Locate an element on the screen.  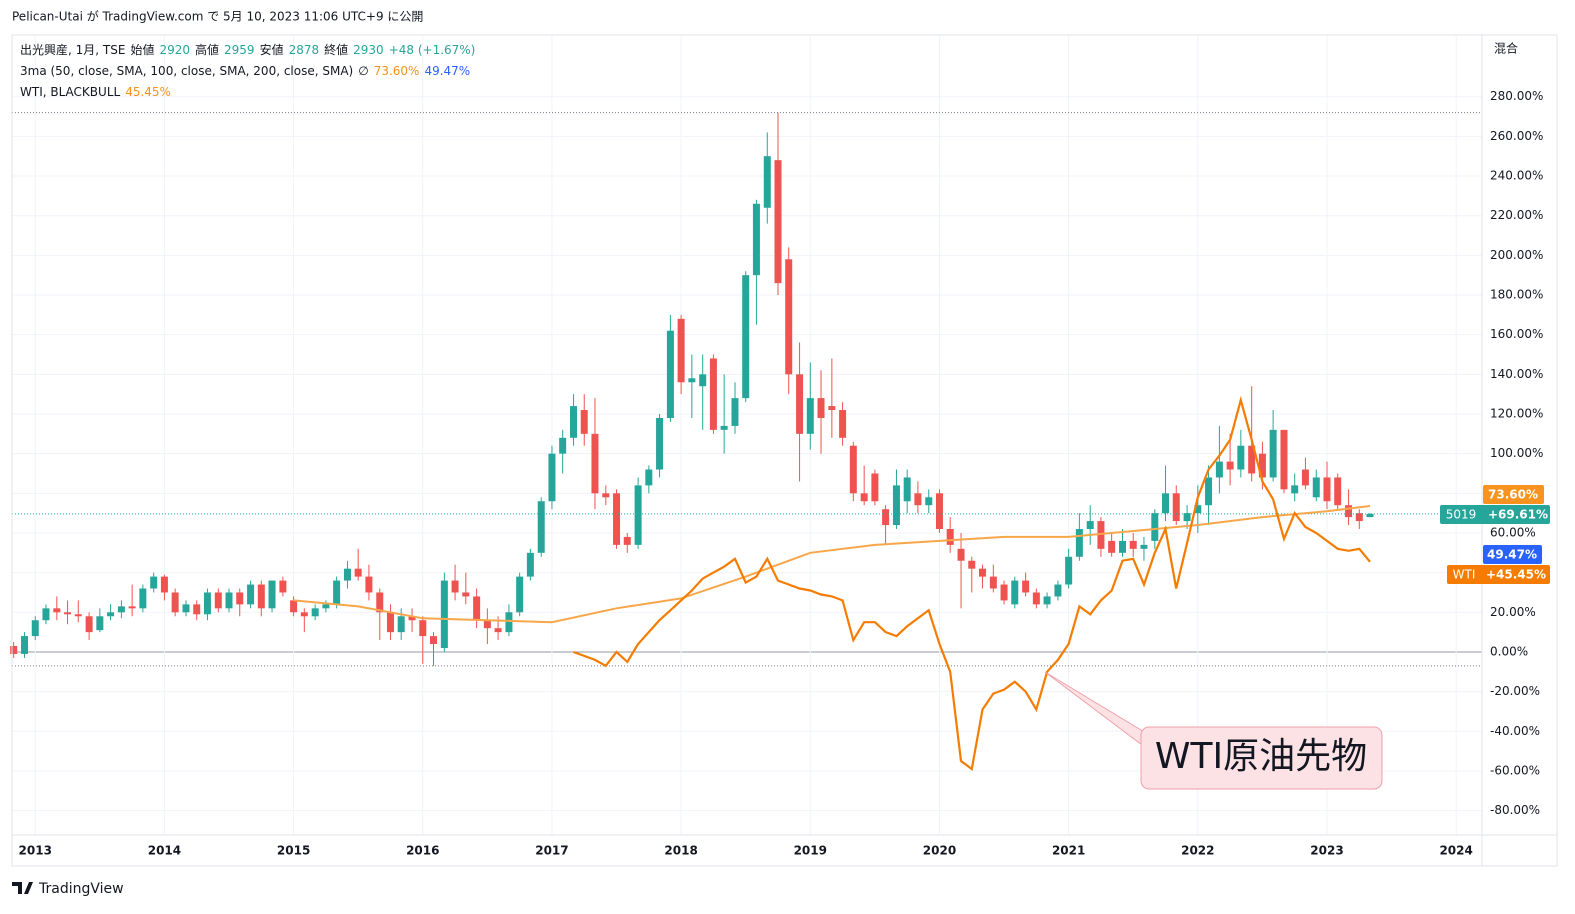
x-tick-label: 2019 is located at coordinates (810, 851).